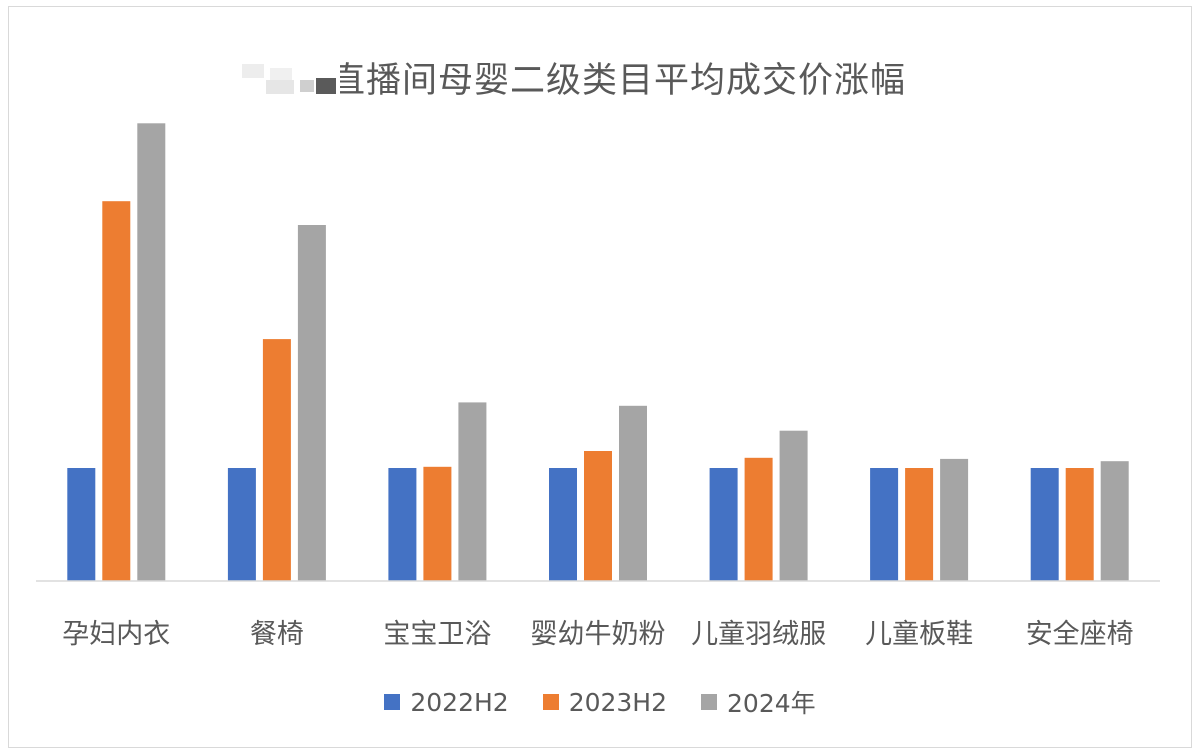  Describe the element at coordinates (633, 493) in the screenshot. I see `bar-2024年-婴幼牛奶粉` at that location.